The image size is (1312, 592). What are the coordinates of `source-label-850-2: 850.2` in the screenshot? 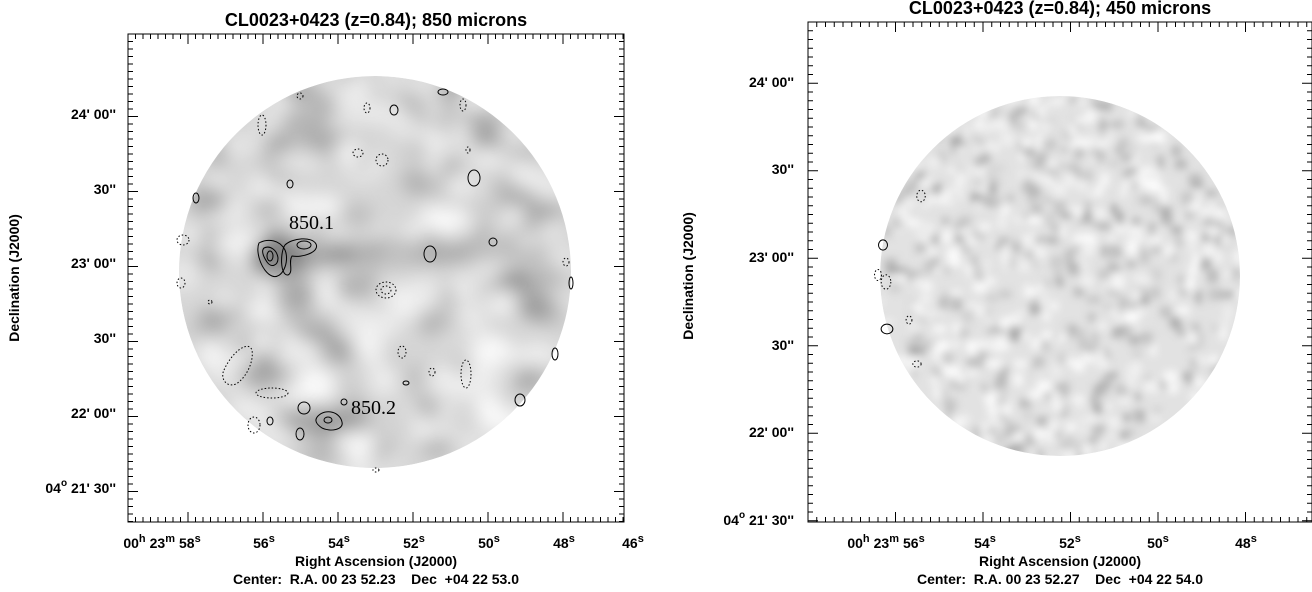 It's located at (373, 408).